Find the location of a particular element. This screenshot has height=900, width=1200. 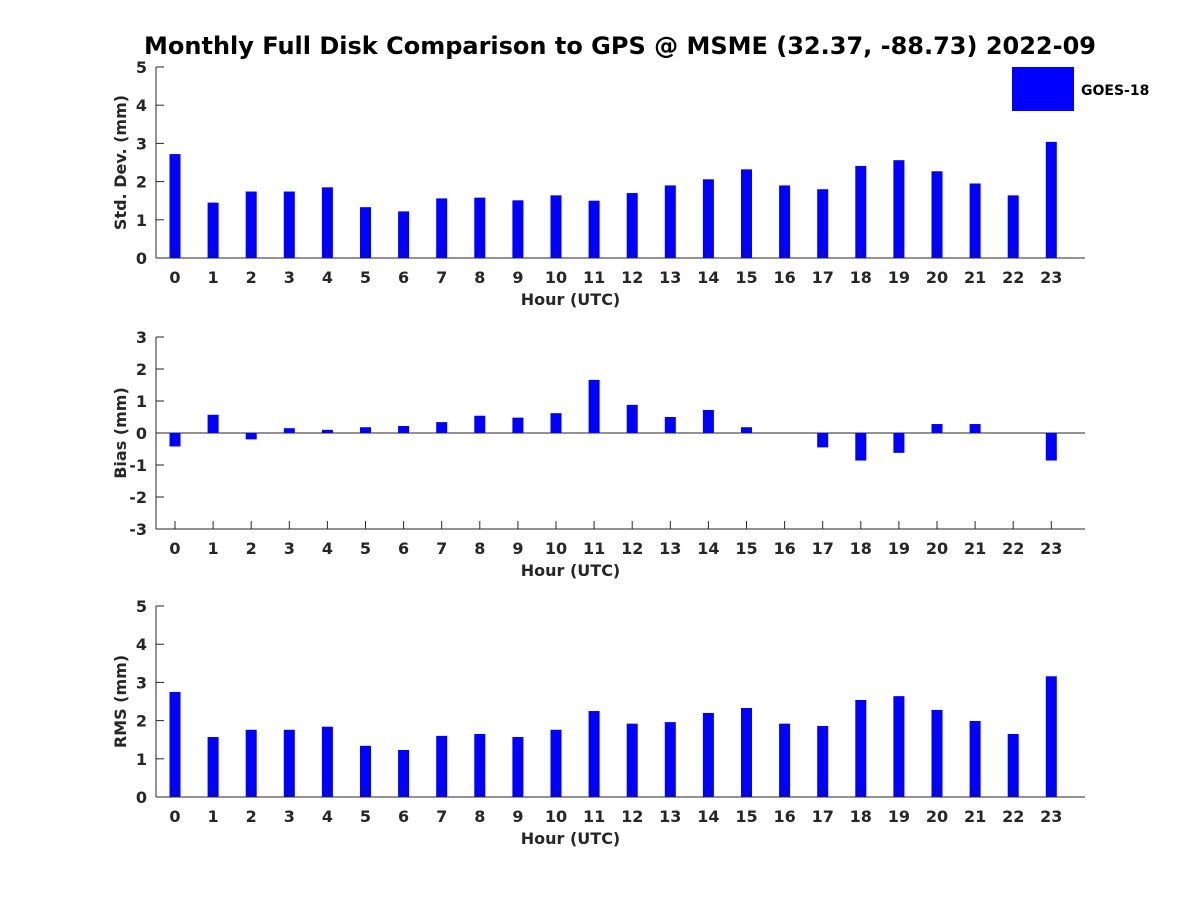

y-axis-label: RMS (mm) is located at coordinates (120, 701).